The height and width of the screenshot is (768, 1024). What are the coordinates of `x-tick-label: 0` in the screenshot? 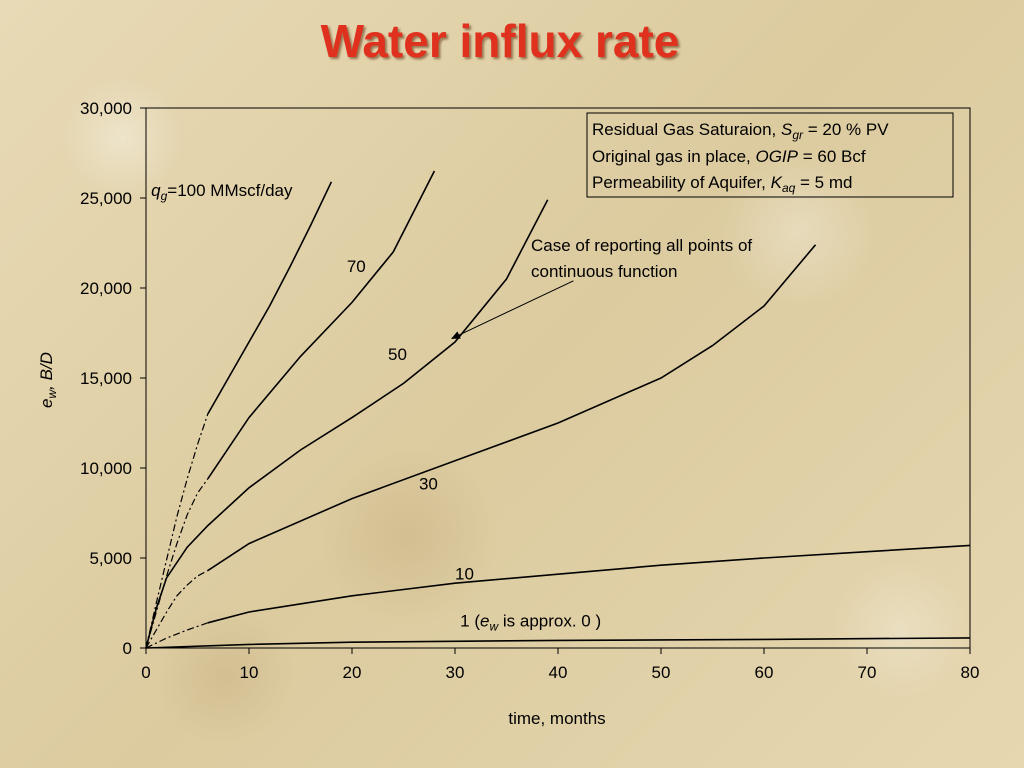 It's located at (145, 672).